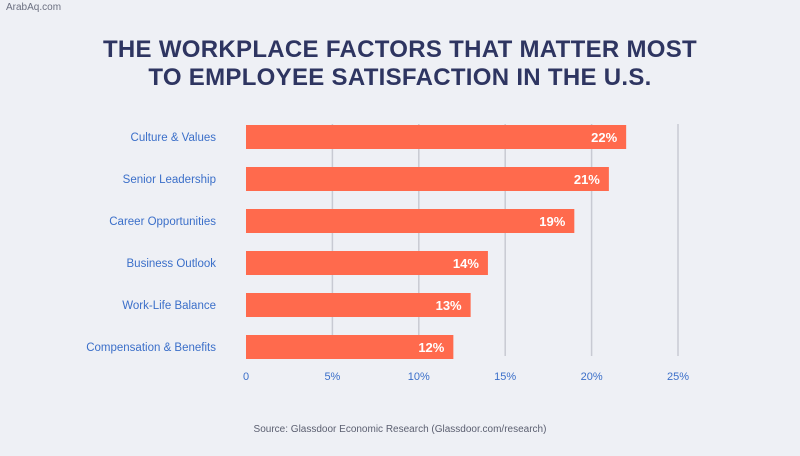 Image resolution: width=800 pixels, height=456 pixels. Describe the element at coordinates (169, 180) in the screenshot. I see `category-label: Senior Leadership` at that location.